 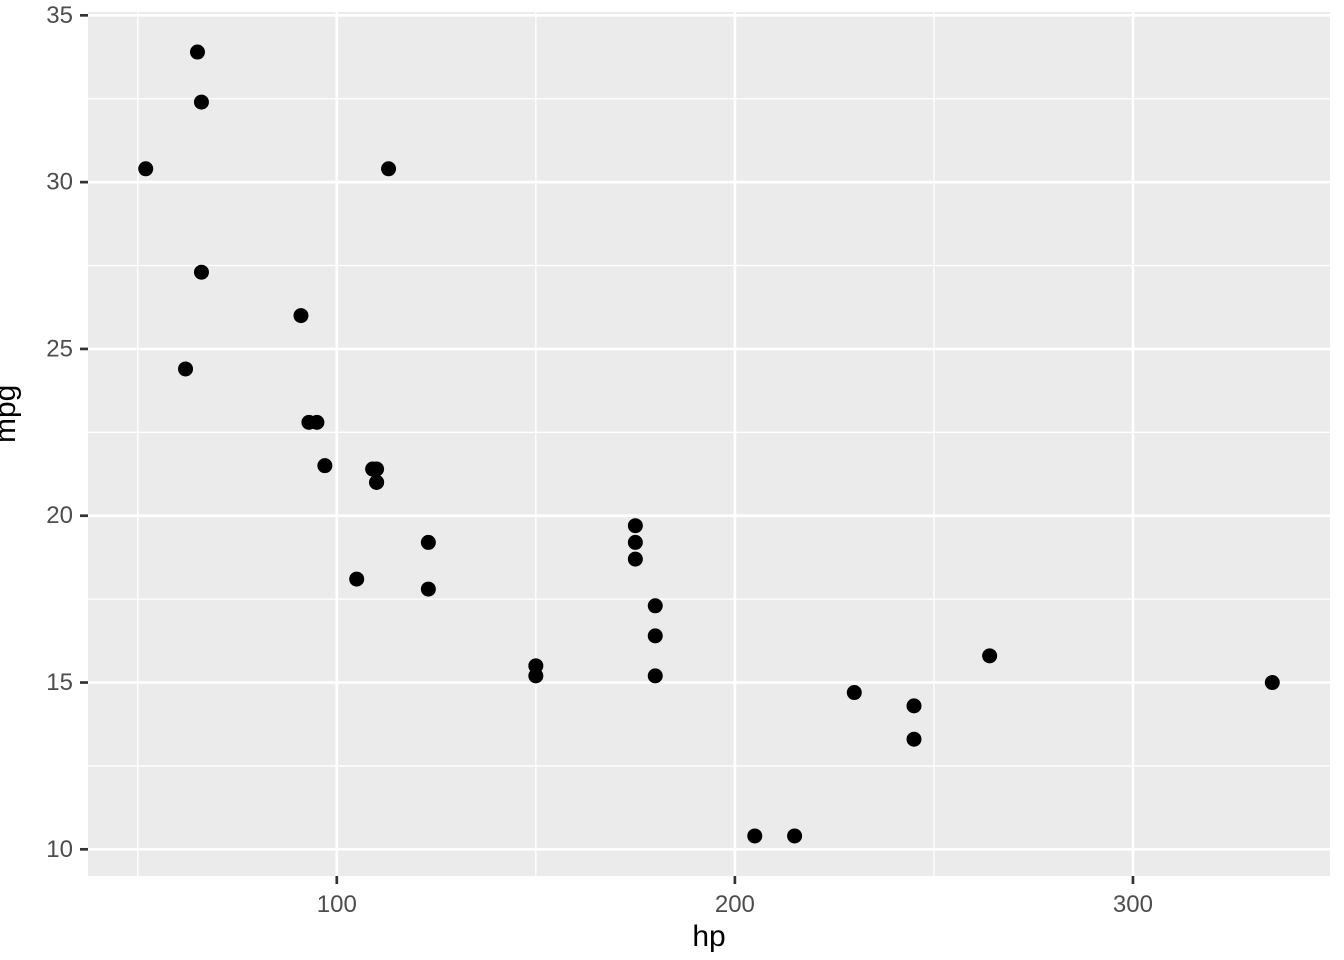 I want to click on y-tick-label: 25, so click(x=59, y=348).